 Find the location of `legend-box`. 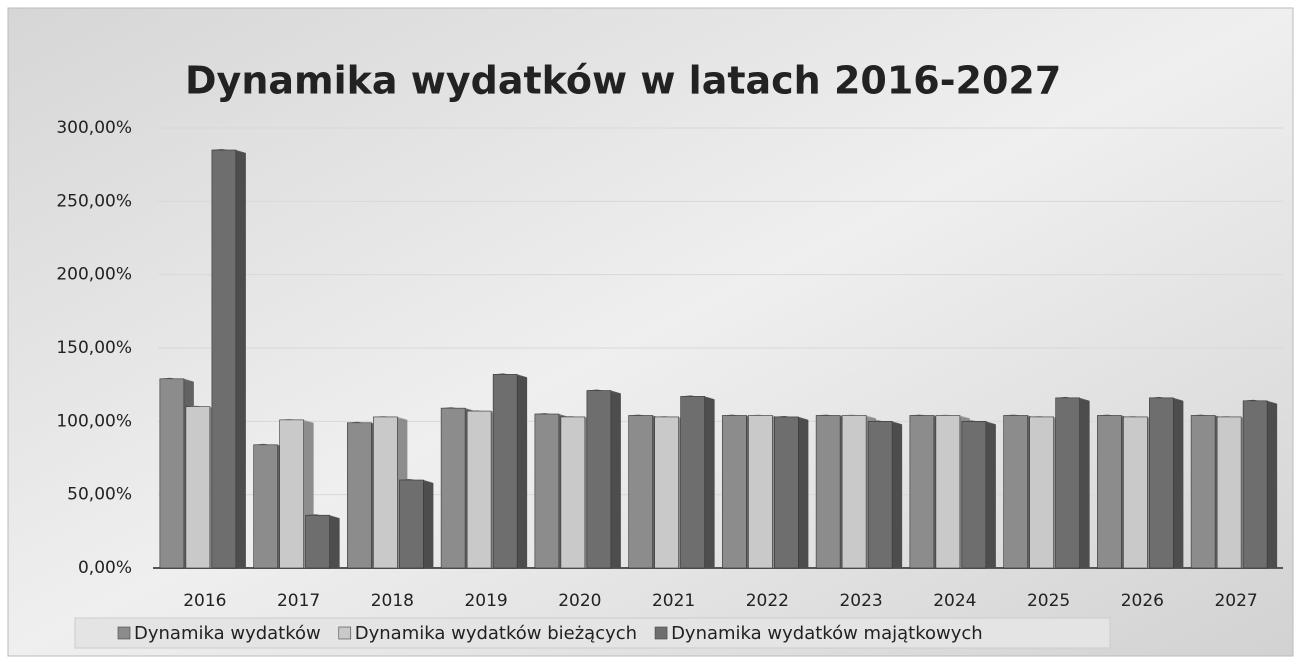

legend-box is located at coordinates (592, 633).